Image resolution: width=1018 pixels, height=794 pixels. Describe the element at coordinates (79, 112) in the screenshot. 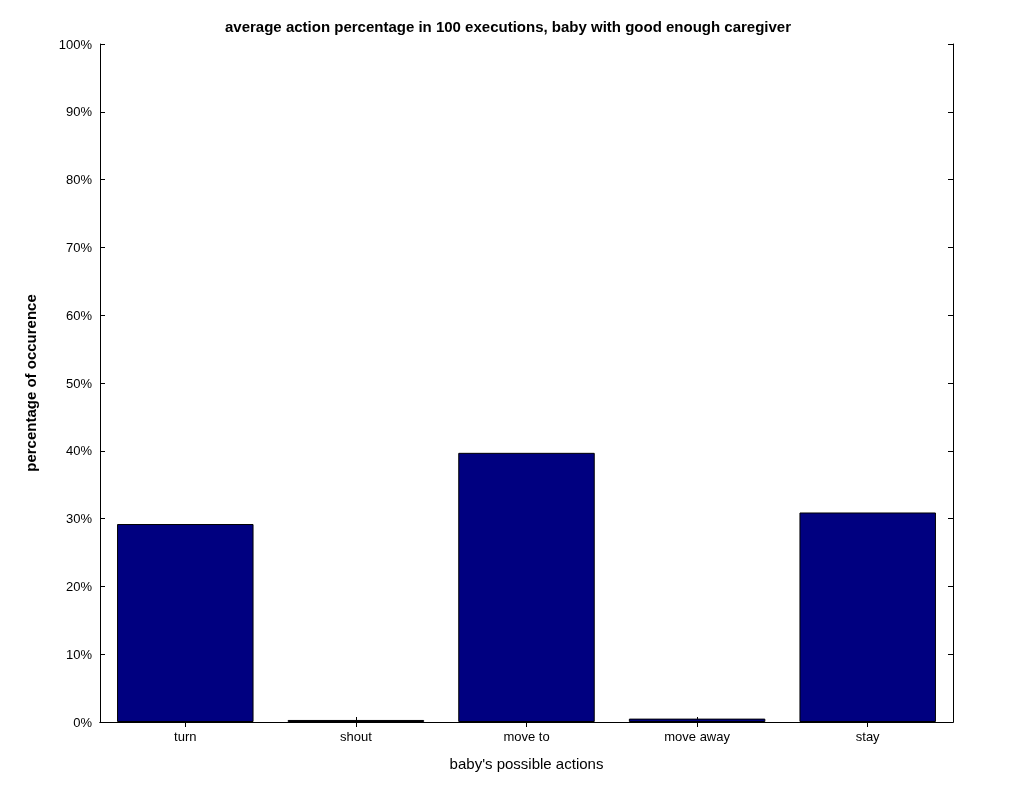

I see `y-tick-label: 90%` at that location.